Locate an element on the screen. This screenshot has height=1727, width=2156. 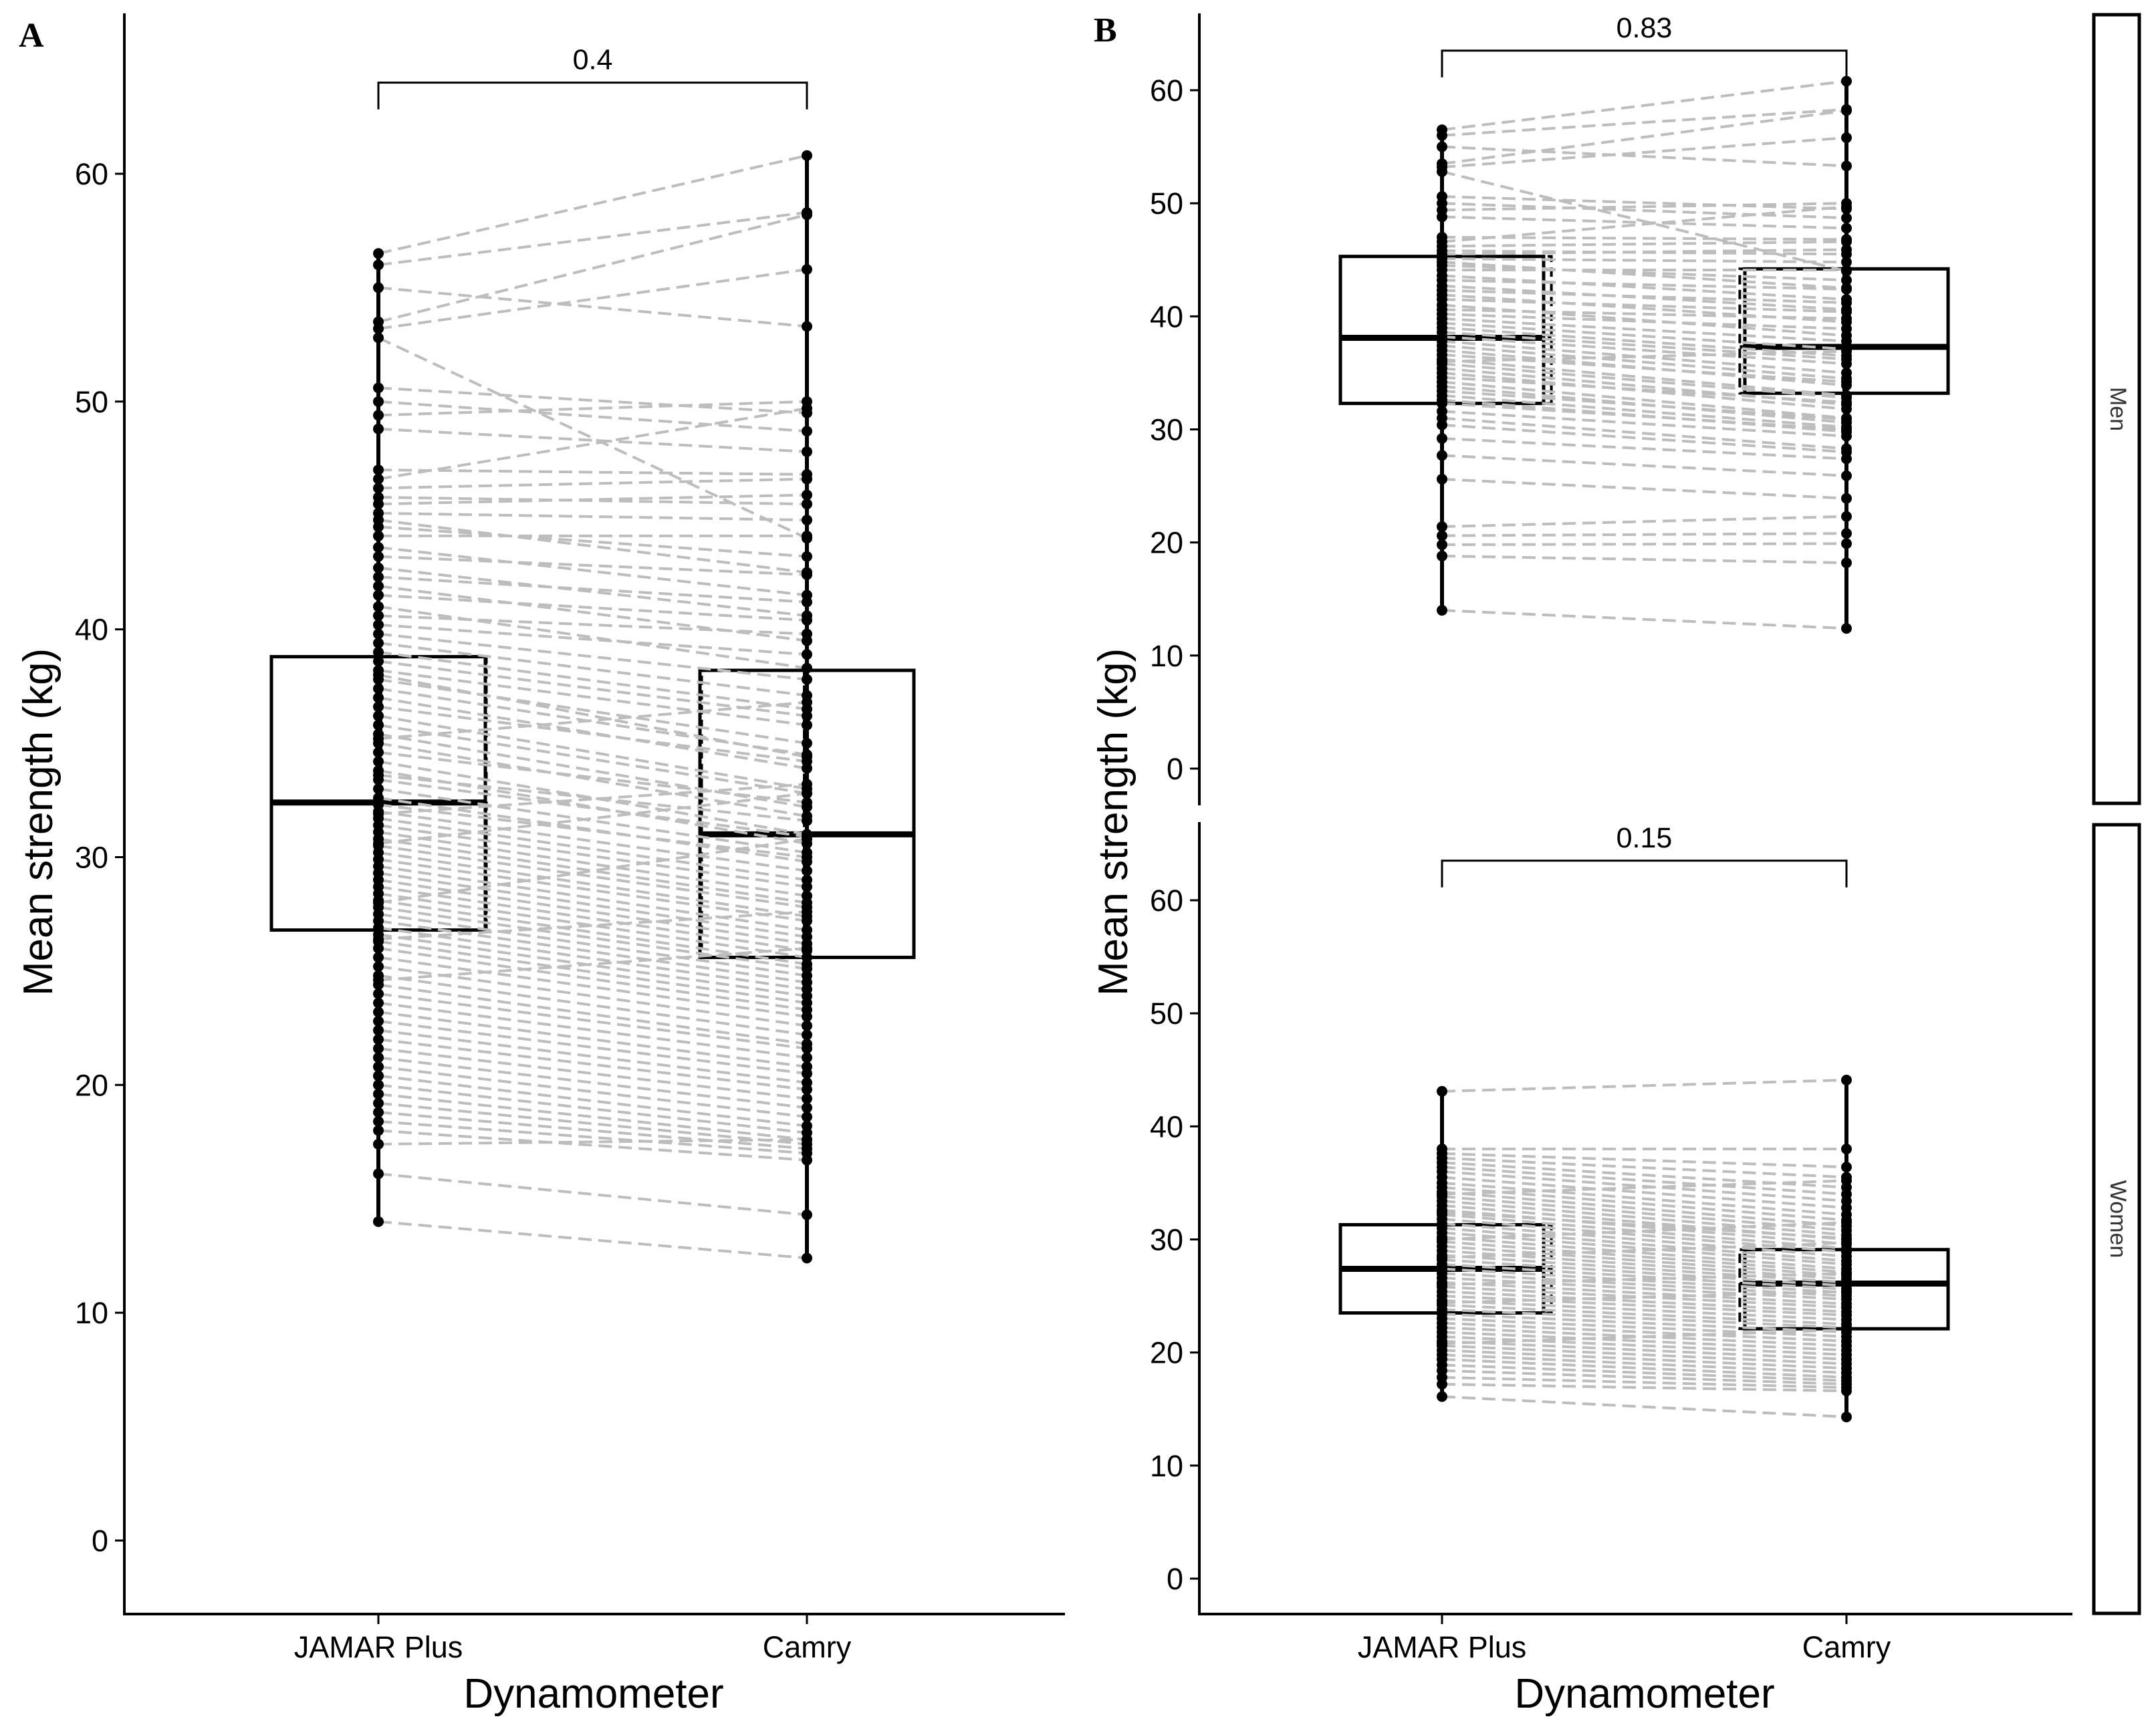
y-tick-label: 40 is located at coordinates (1166, 1126).